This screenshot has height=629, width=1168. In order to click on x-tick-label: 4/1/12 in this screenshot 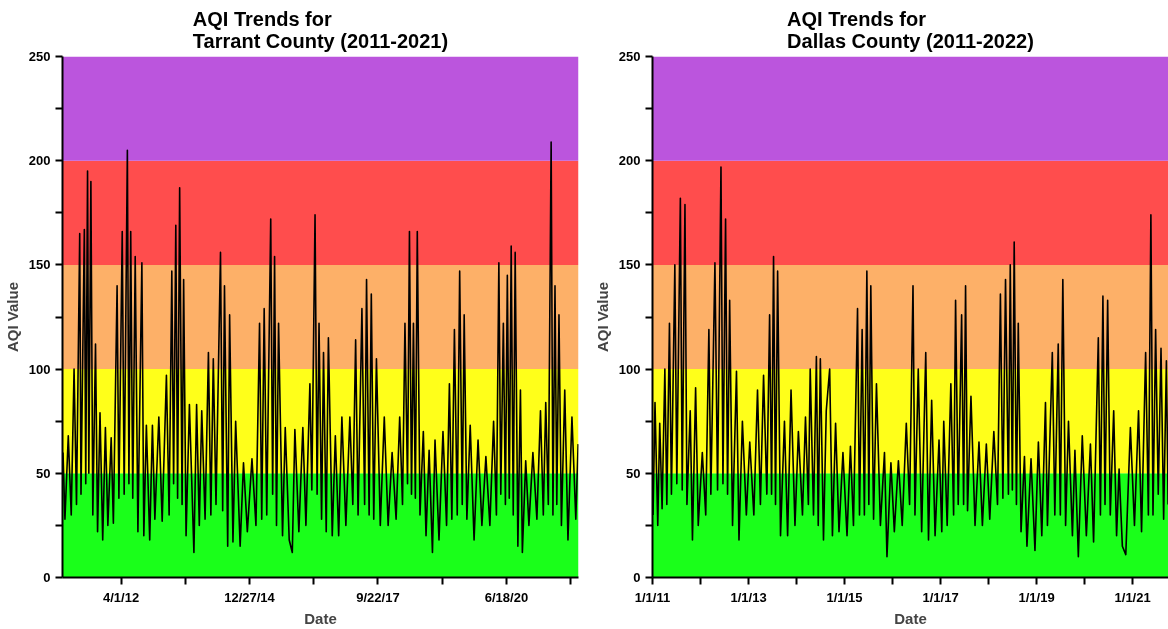, I will do `click(121, 597)`.